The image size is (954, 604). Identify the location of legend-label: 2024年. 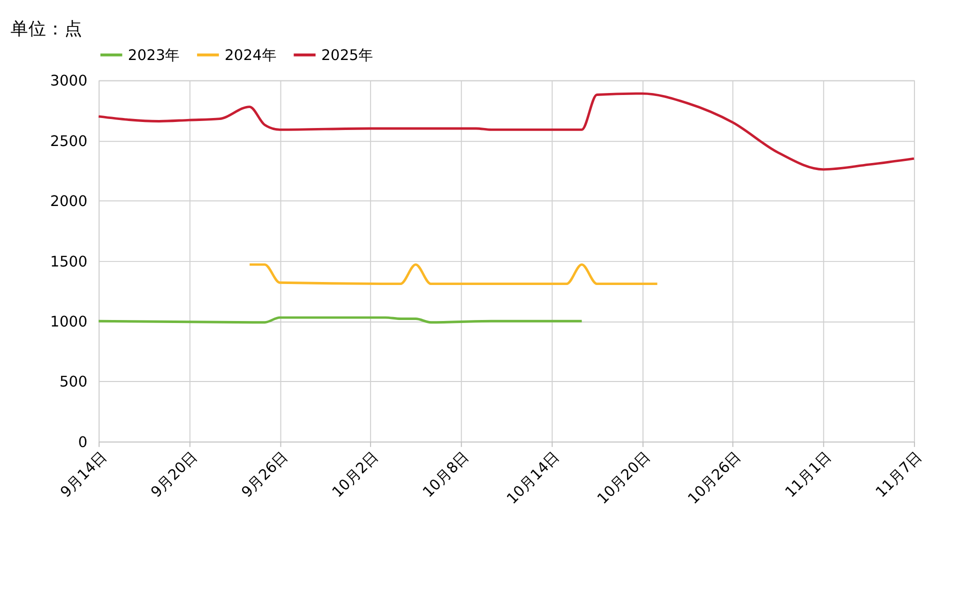
(250, 55).